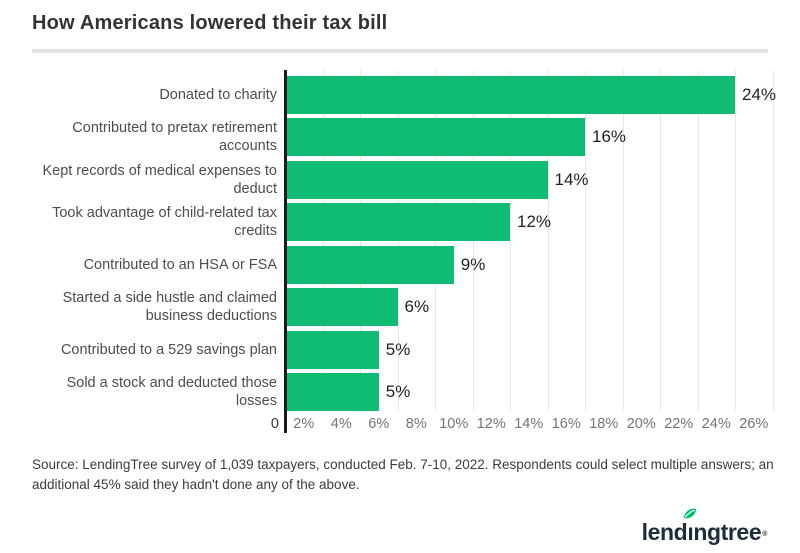 The image size is (800, 553). What do you see at coordinates (679, 424) in the screenshot?
I see `x-tick-label: 22%` at bounding box center [679, 424].